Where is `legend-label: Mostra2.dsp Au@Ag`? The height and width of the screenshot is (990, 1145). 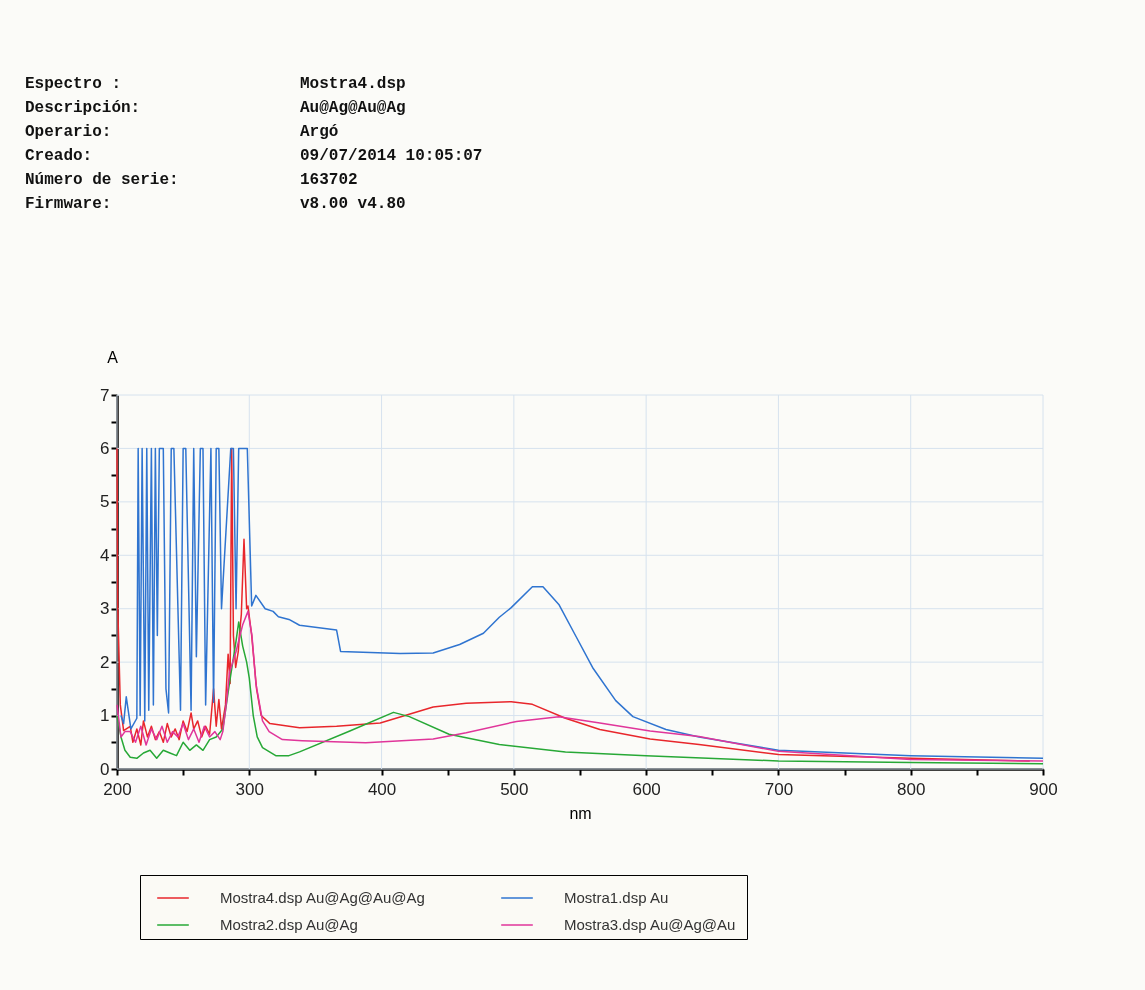
legend-label: Mostra2.dsp Au@Ag is located at coordinates (289, 924).